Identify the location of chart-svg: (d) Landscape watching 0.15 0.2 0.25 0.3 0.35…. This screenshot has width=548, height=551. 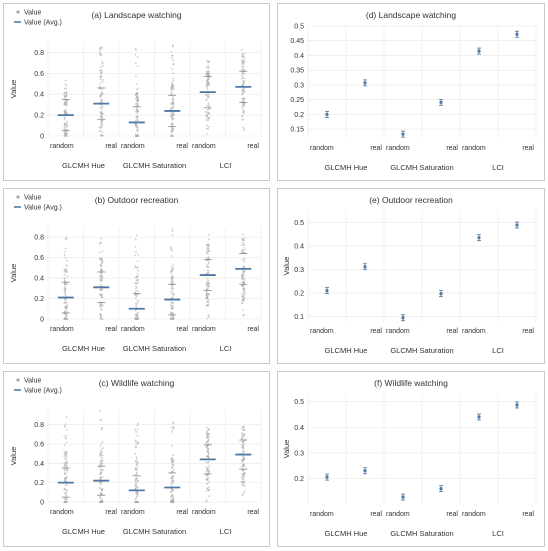
(413, 91).